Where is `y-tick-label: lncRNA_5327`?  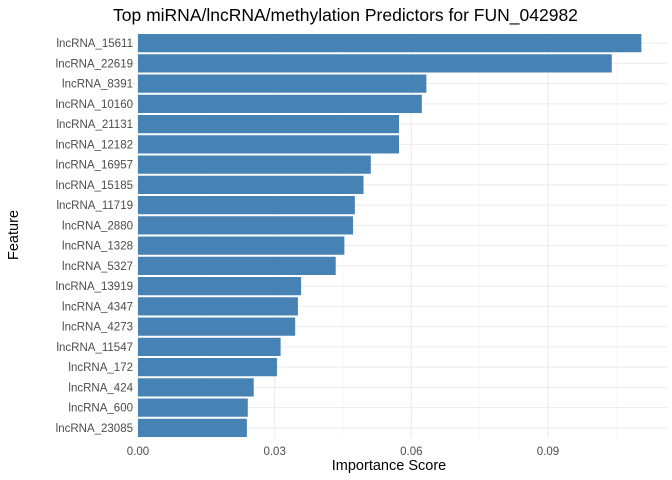 y-tick-label: lncRNA_5327 is located at coordinates (97, 267).